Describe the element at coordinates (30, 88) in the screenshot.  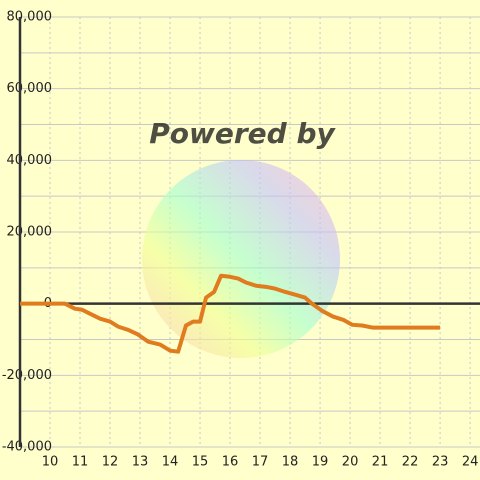
I see `y-tick-label: 60,000` at that location.